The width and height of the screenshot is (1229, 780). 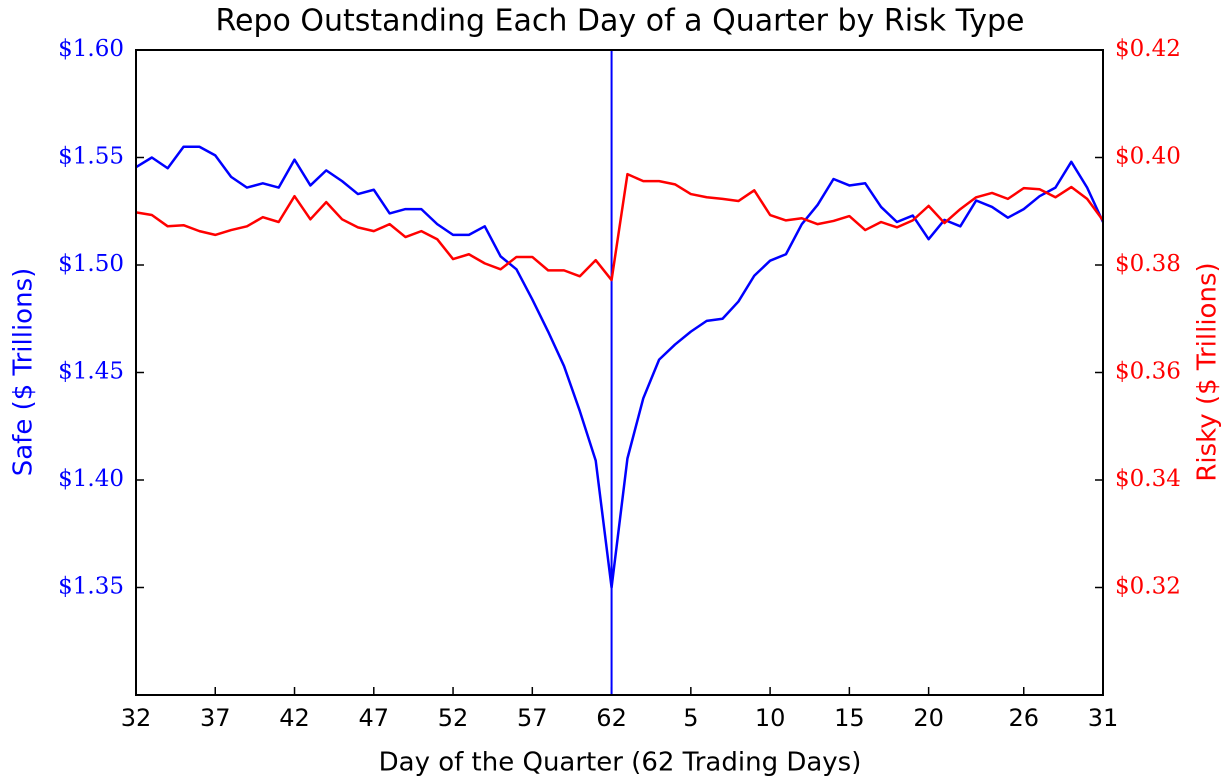 I want to click on x-tick-label: 57, so click(x=532, y=718).